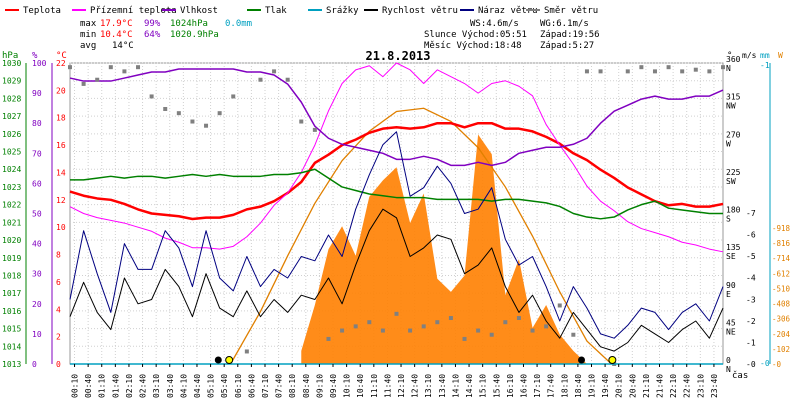  I want to click on axis-label-wind: m/s, so click(749, 55).